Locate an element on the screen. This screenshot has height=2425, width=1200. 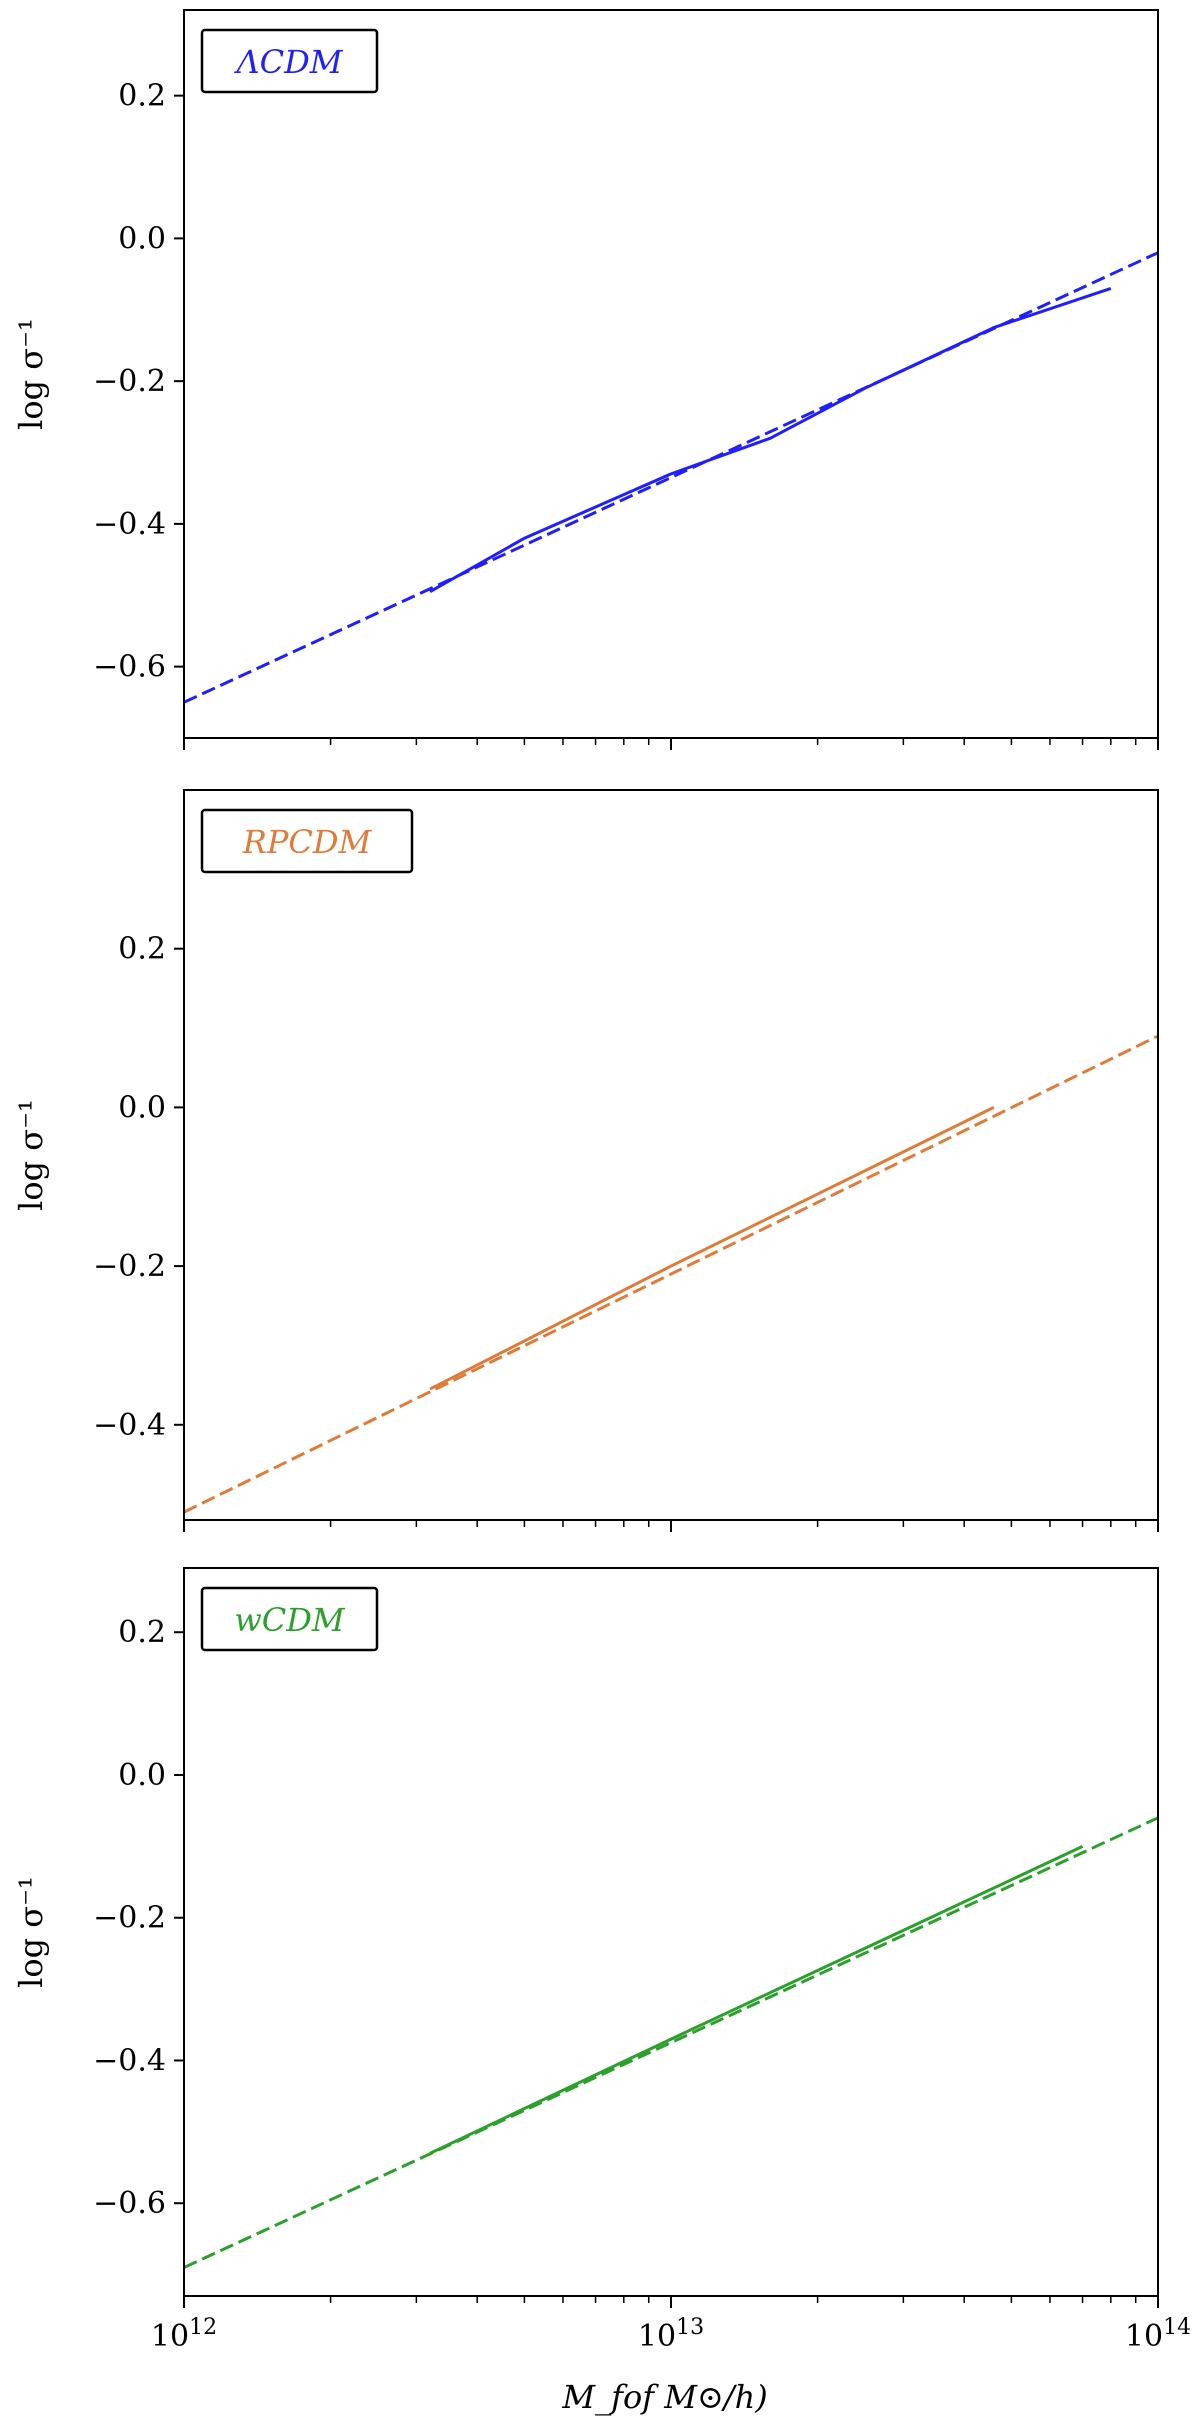
legend: ΛCDM is located at coordinates (289, 61).